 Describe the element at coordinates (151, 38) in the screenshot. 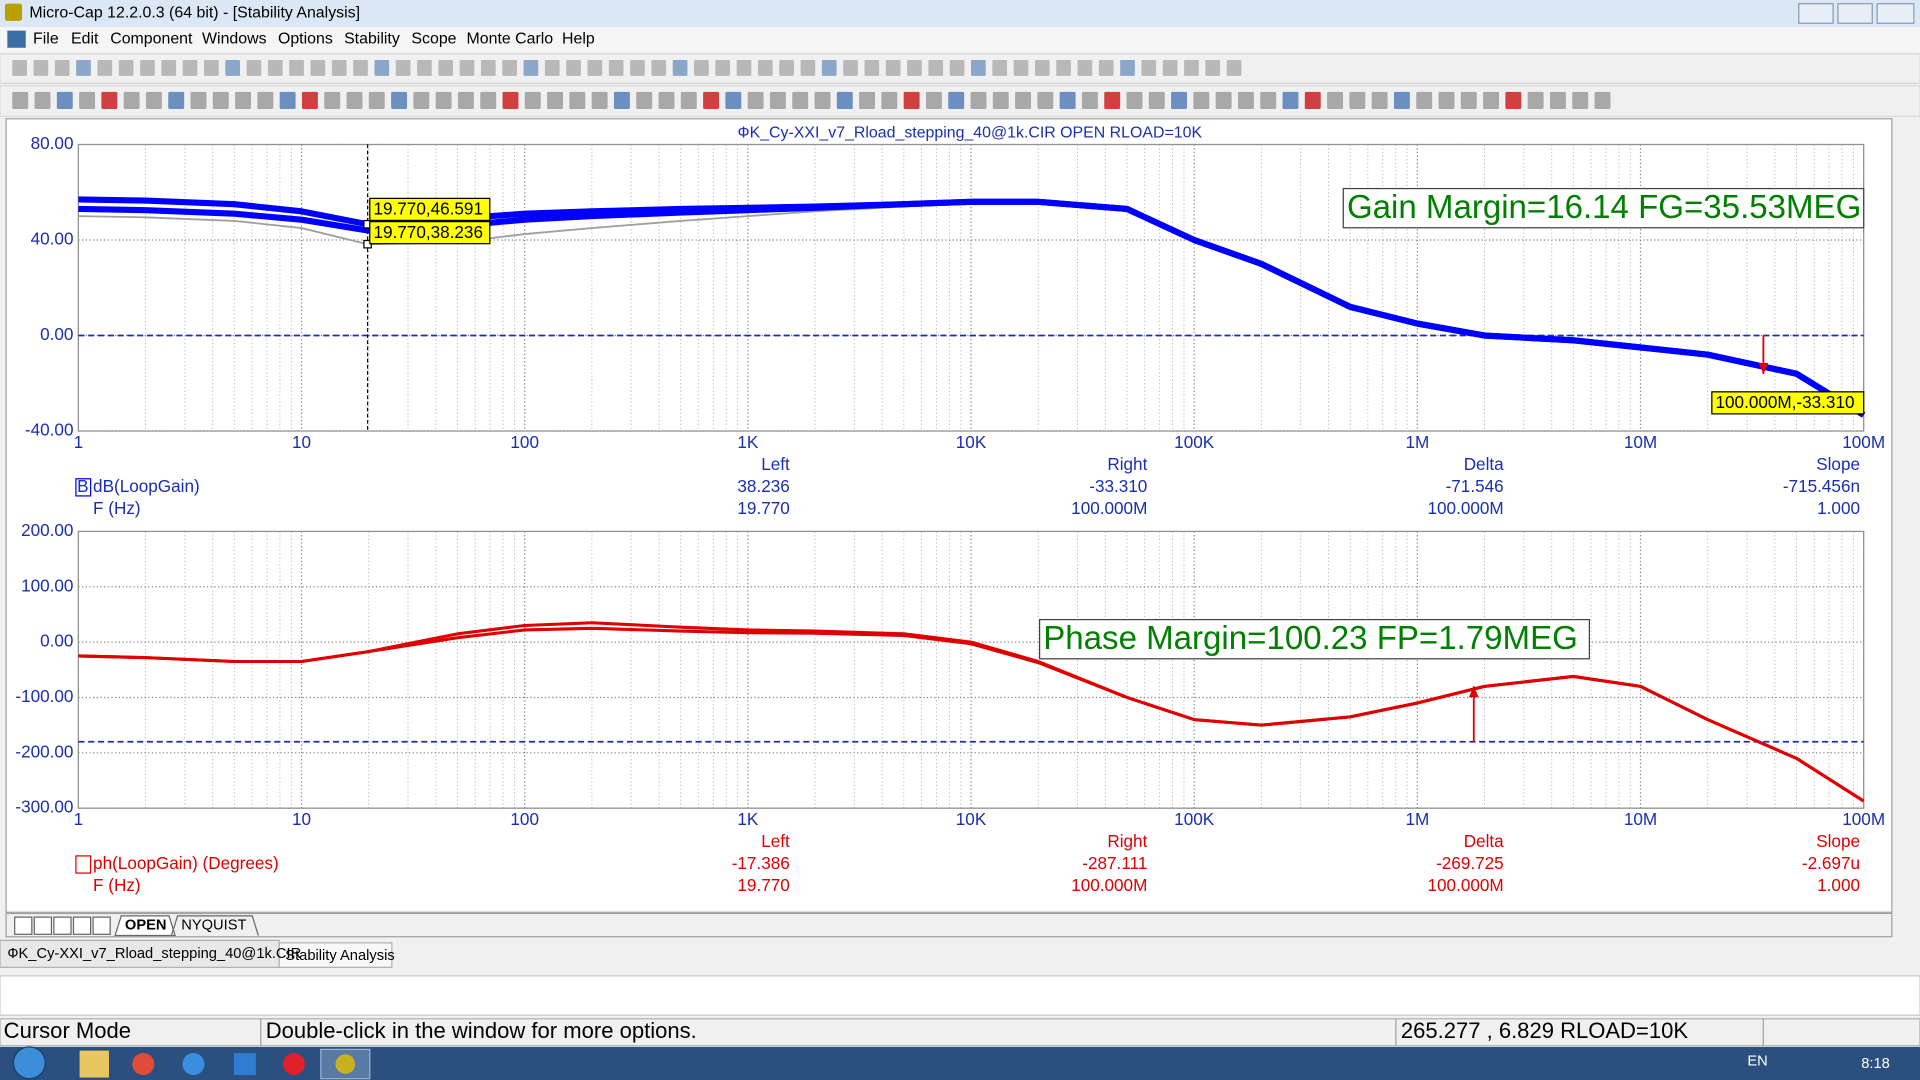

I see `menu-item: Component` at that location.